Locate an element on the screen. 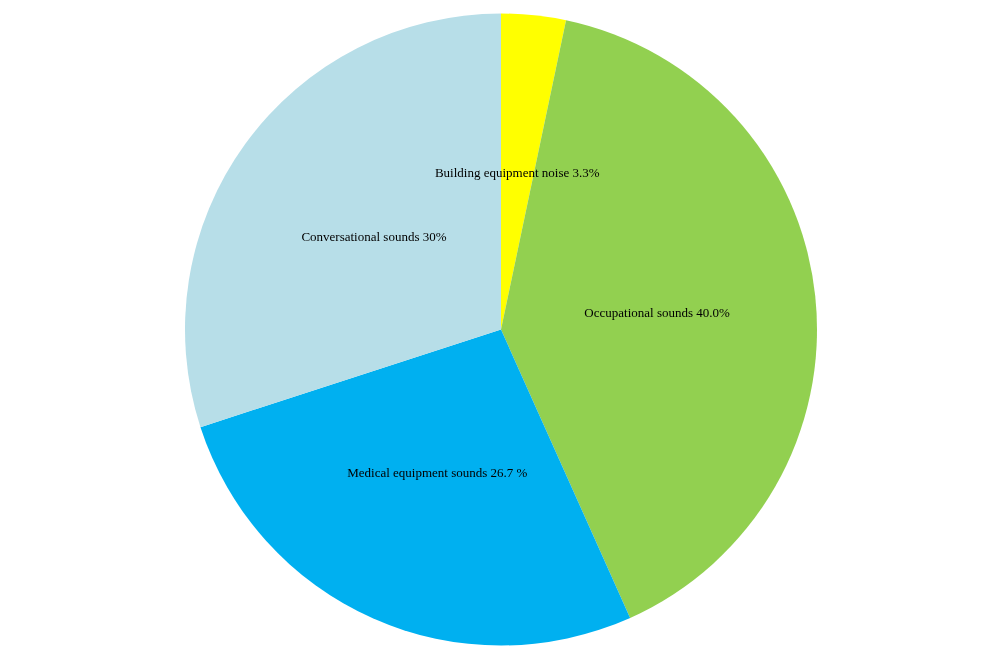 Image resolution: width=1002 pixels, height=659 pixels. slice-label: Medical equipment sounds 26.7 % is located at coordinates (437, 472).